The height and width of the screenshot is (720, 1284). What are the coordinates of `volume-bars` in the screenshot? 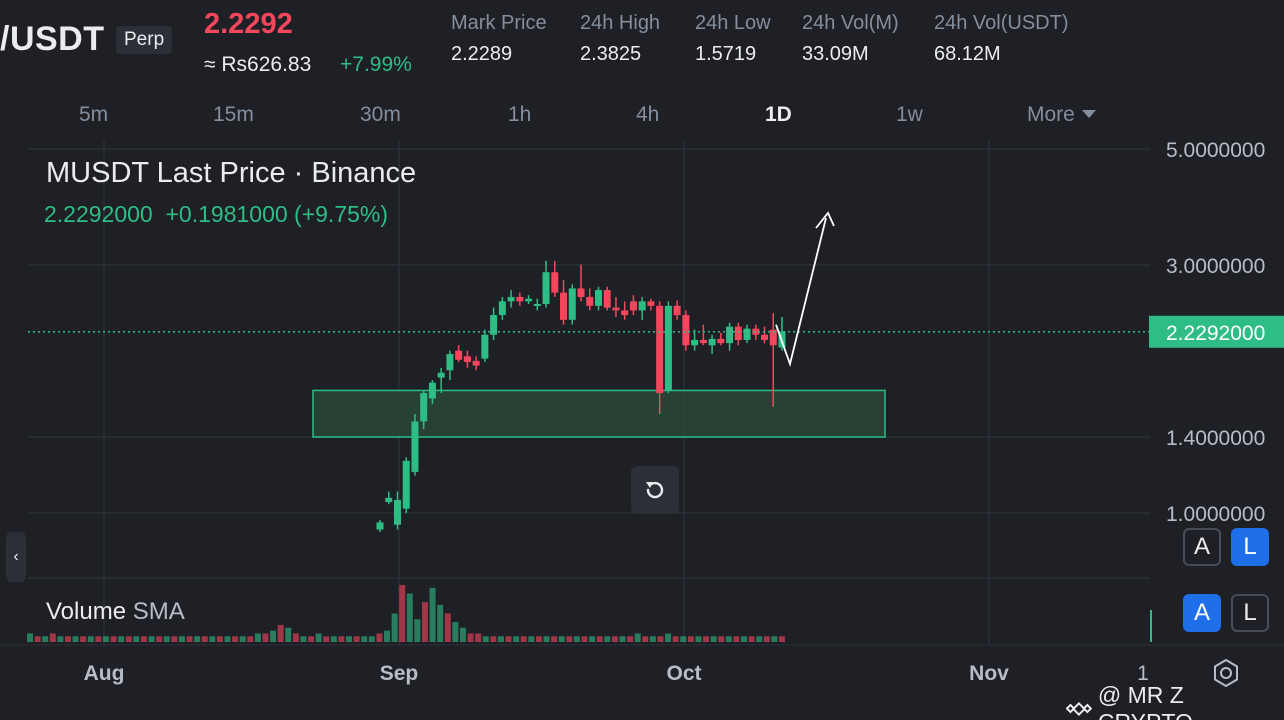 It's located at (589, 613).